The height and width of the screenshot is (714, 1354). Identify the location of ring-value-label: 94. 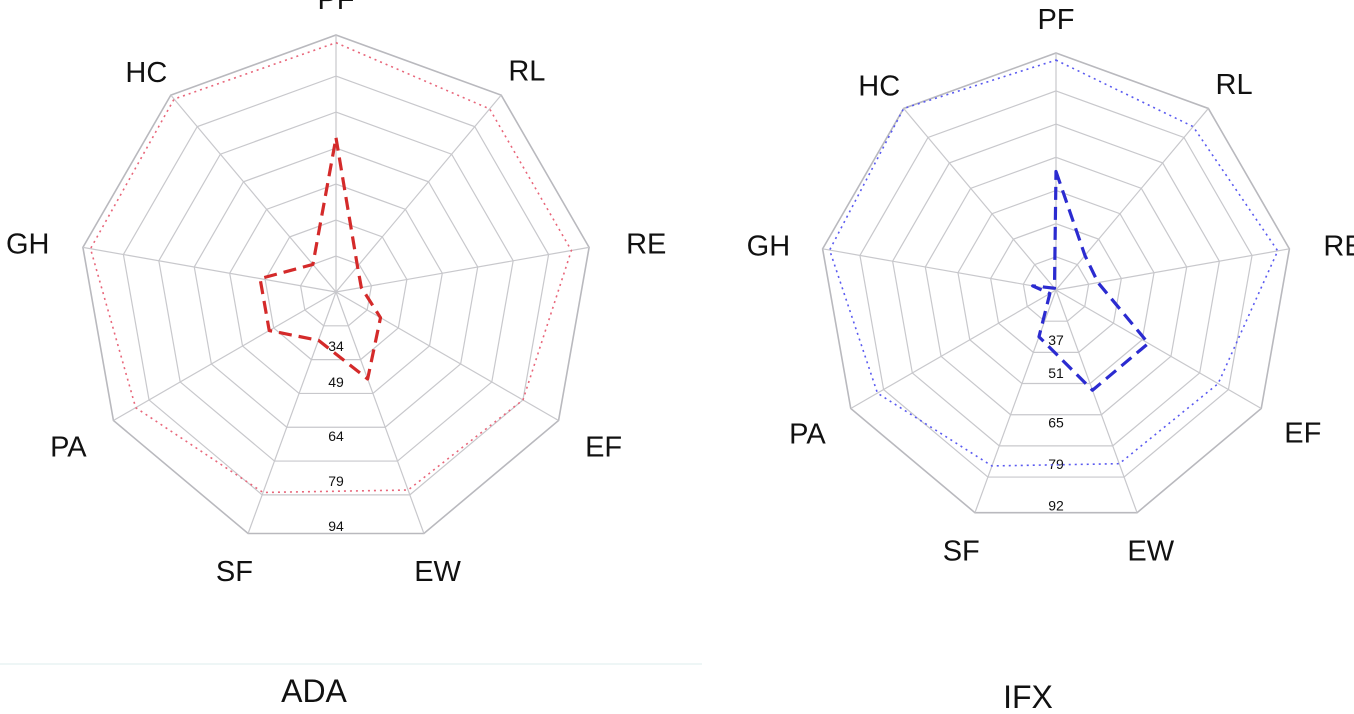
(336, 526).